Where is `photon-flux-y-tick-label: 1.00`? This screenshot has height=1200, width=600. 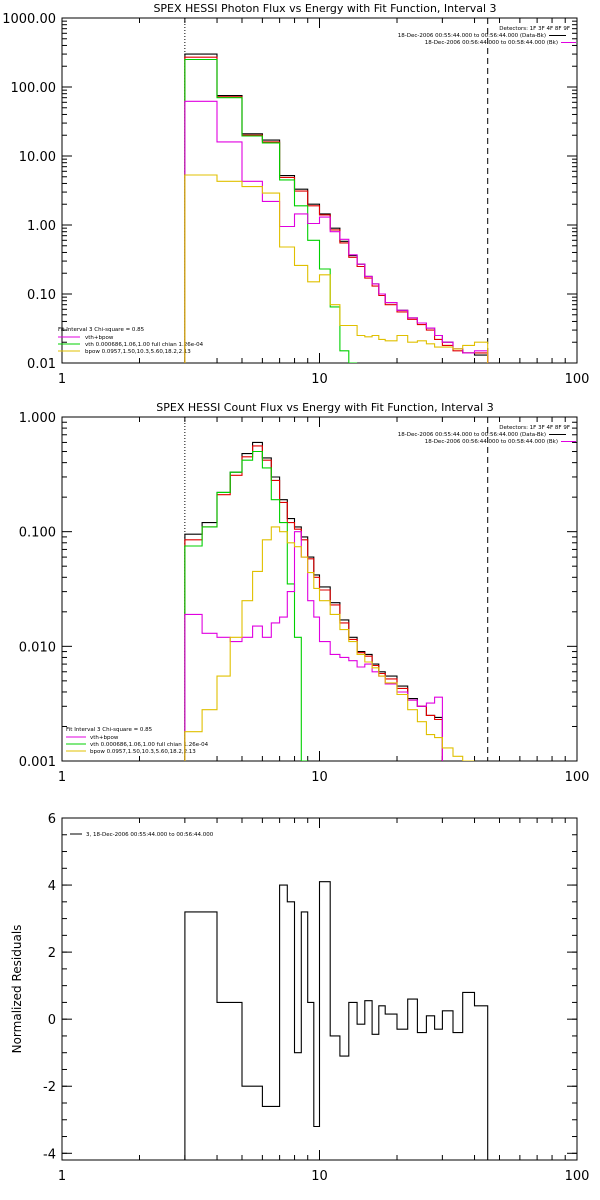
photon-flux-y-tick-label: 1.00 is located at coordinates (41, 226).